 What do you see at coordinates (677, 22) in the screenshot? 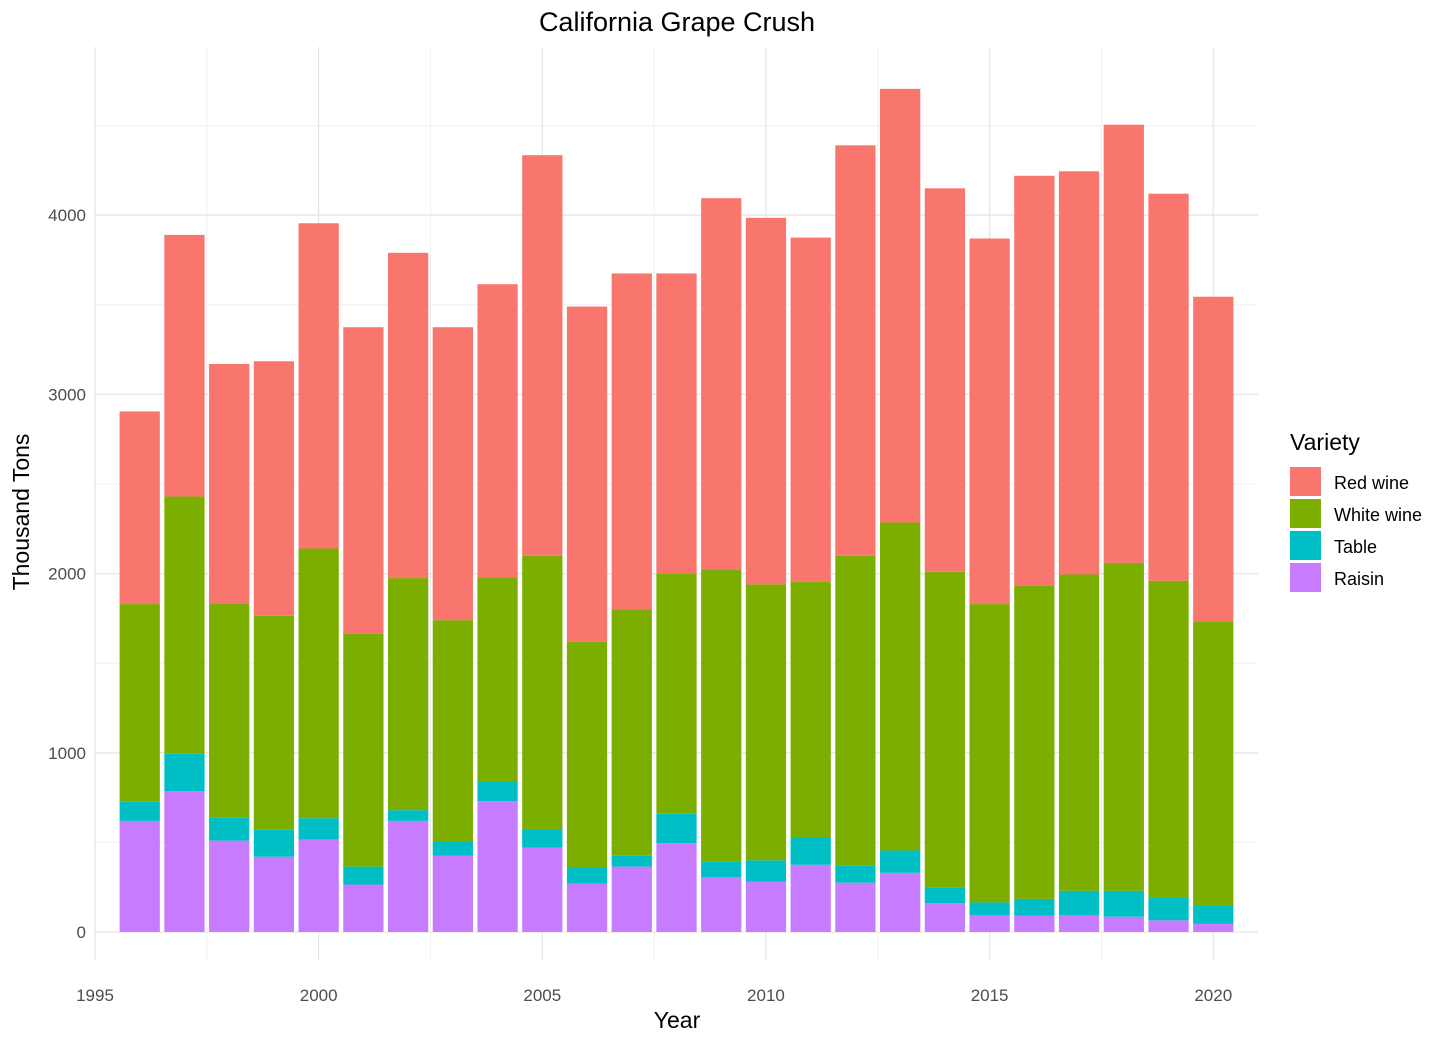
I see `chart-title: California Grape Crush` at bounding box center [677, 22].